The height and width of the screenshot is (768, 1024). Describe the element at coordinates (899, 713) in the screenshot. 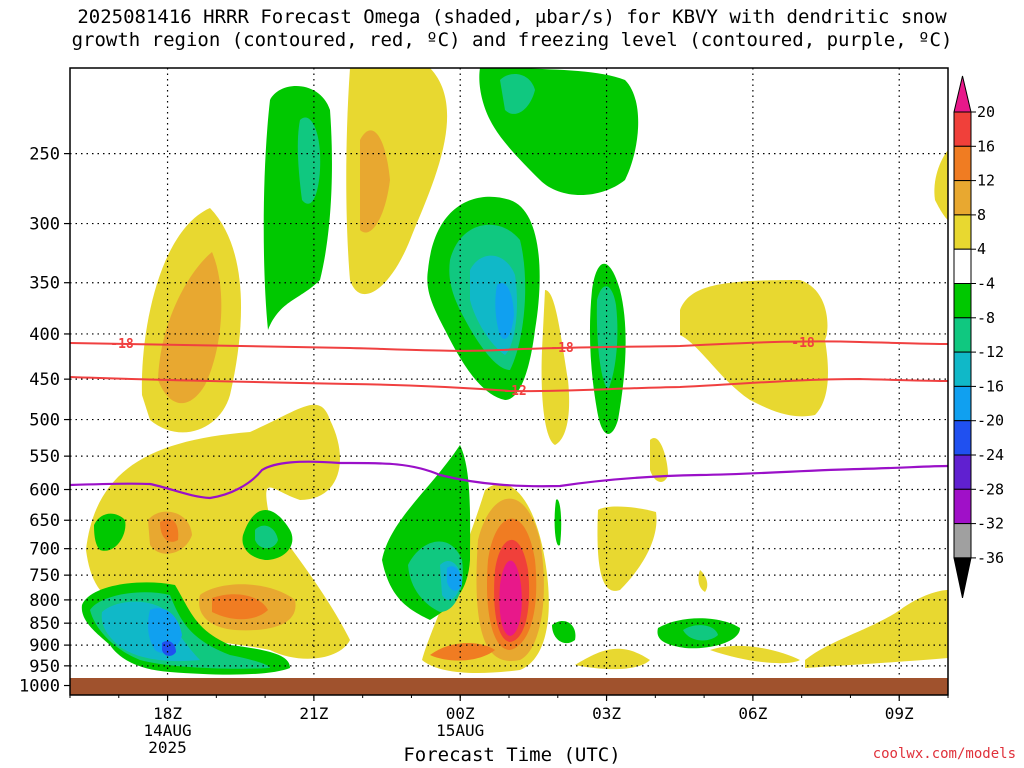

I see `x-tick-label: 09Z` at that location.